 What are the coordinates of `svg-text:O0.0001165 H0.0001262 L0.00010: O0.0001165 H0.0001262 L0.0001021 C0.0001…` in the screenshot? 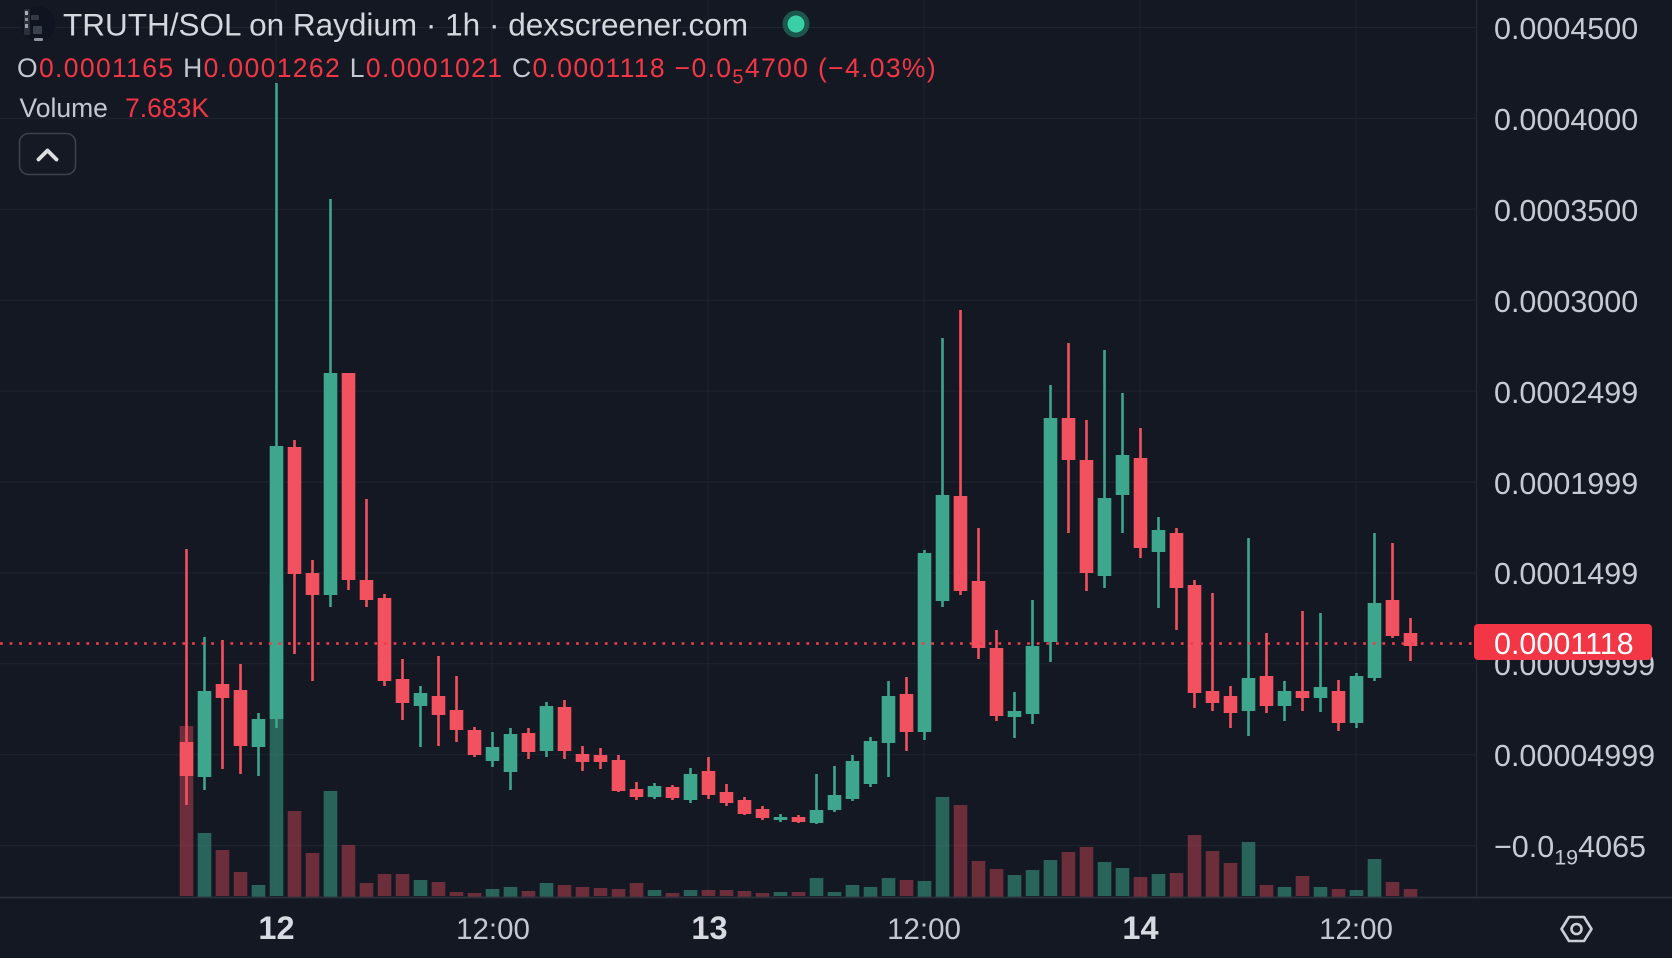 It's located at (477, 71).